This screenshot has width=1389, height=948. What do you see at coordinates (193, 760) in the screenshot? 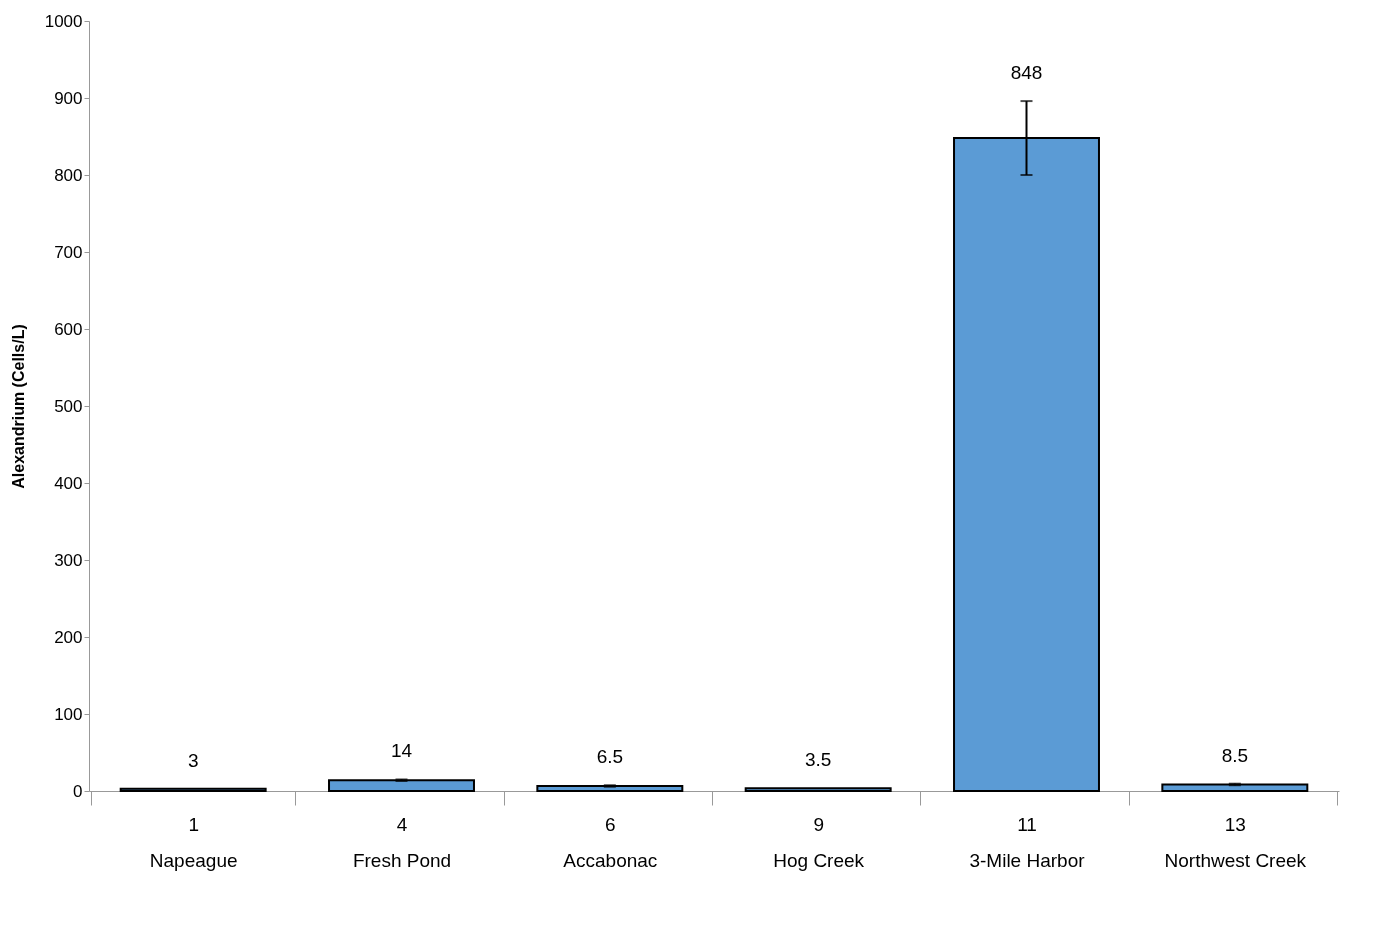
I see `data-label: 3` at bounding box center [193, 760].